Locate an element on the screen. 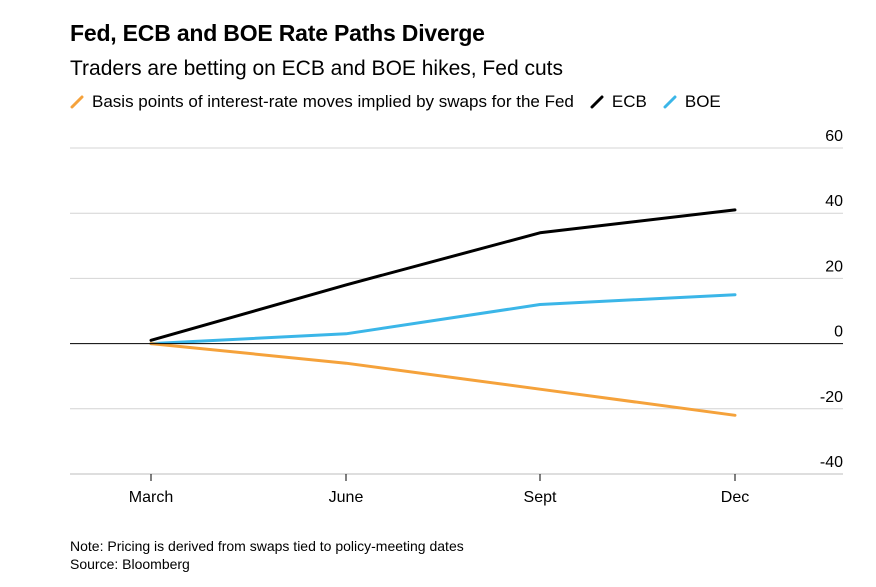  y-tick-label-4: -20 is located at coordinates (831, 397).